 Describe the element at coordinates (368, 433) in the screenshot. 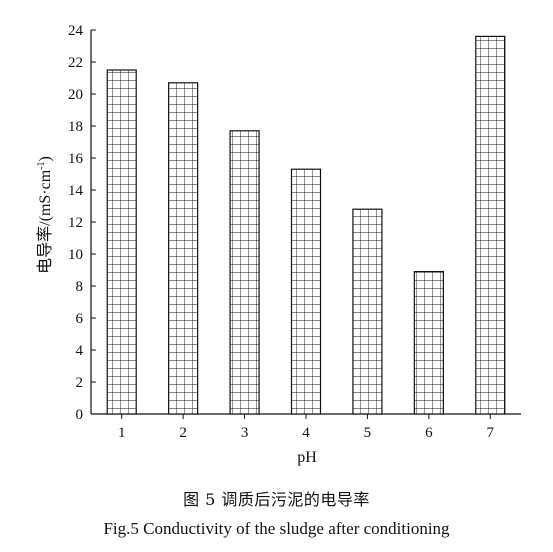

I see `x-tick-label: 5` at that location.